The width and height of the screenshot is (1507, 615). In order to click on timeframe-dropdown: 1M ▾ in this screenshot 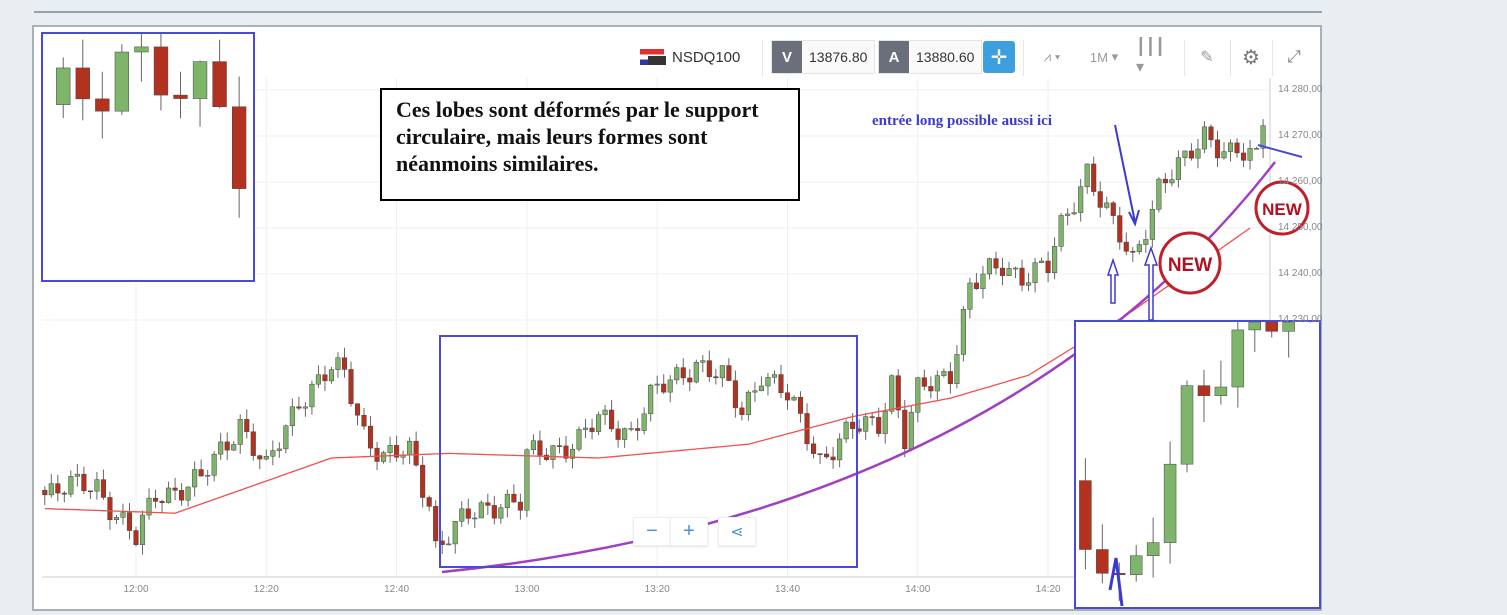, I will do `click(1104, 57)`.